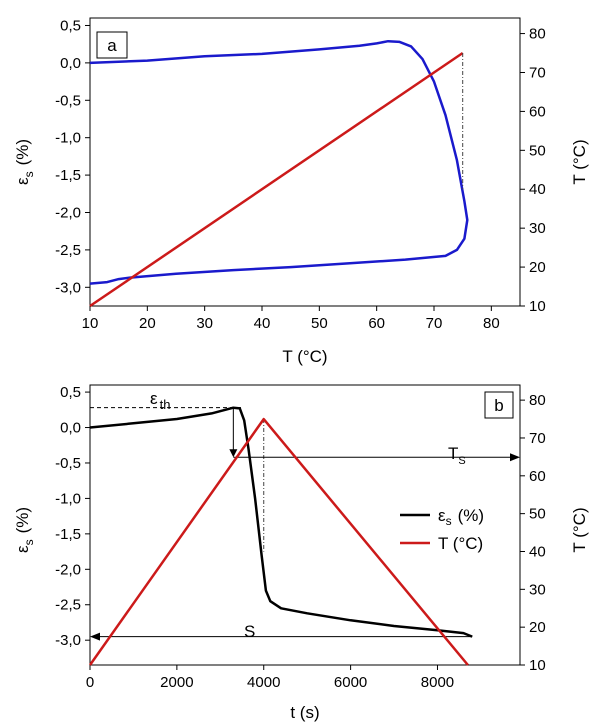  I want to click on panel-a-y-axis-label-unit: (%), so click(22, 152).